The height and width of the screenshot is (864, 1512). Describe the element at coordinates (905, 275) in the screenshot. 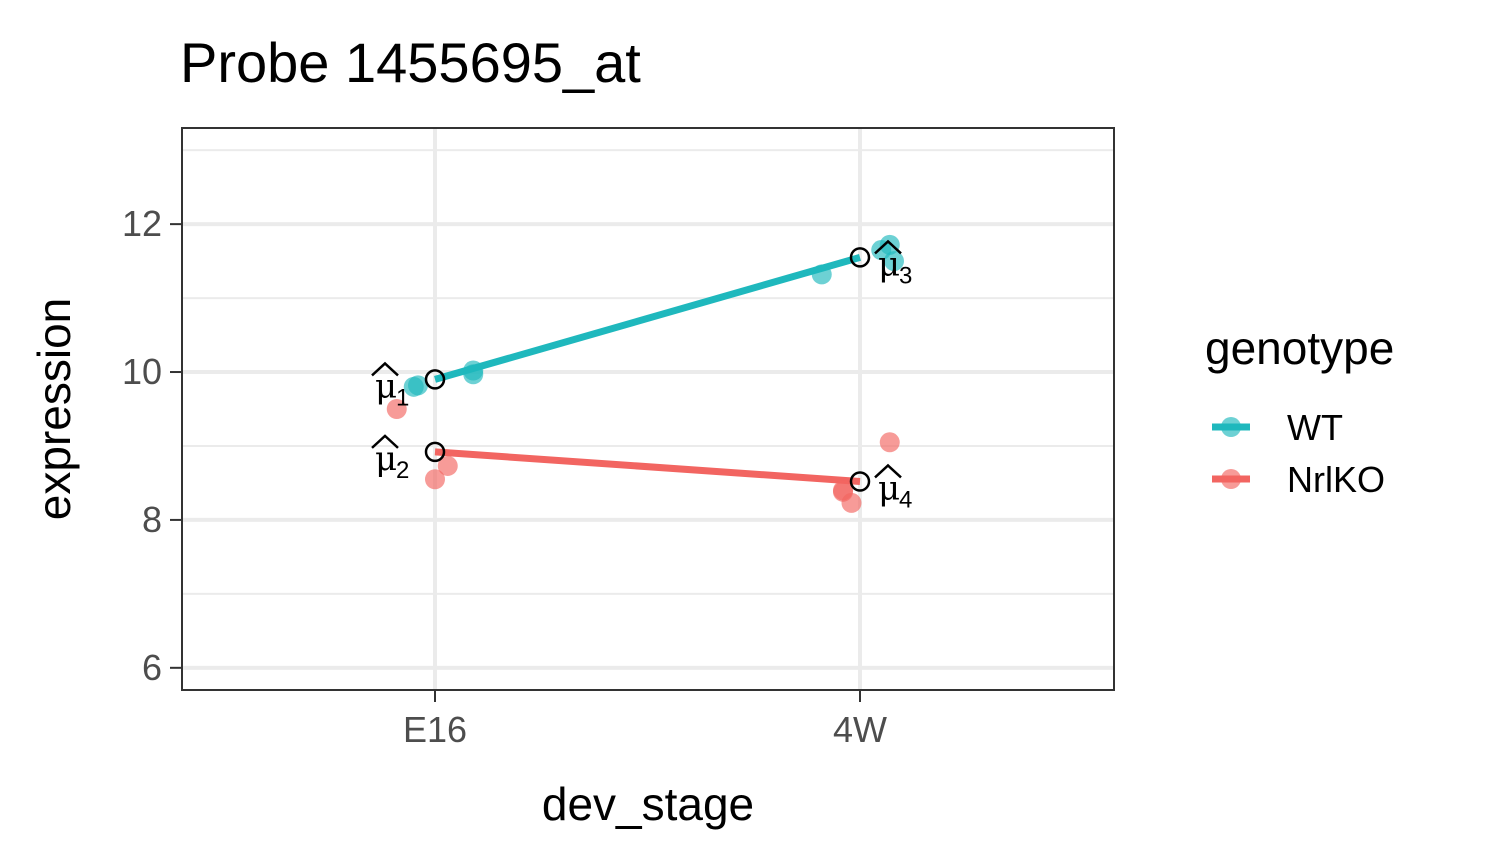

I see `mean-label-subscript: 3` at that location.